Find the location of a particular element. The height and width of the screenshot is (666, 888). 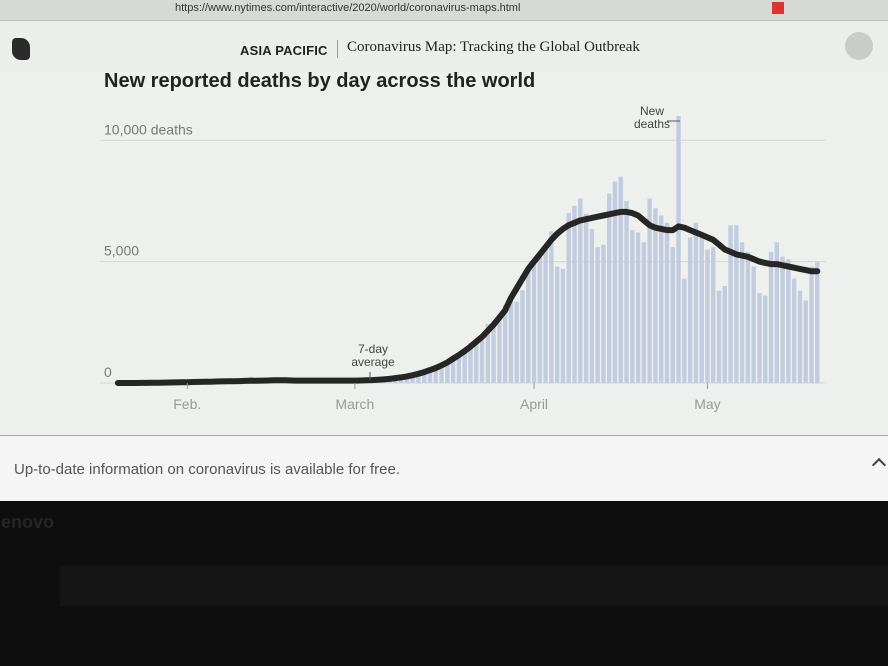

x-tick-label: April is located at coordinates (534, 404).